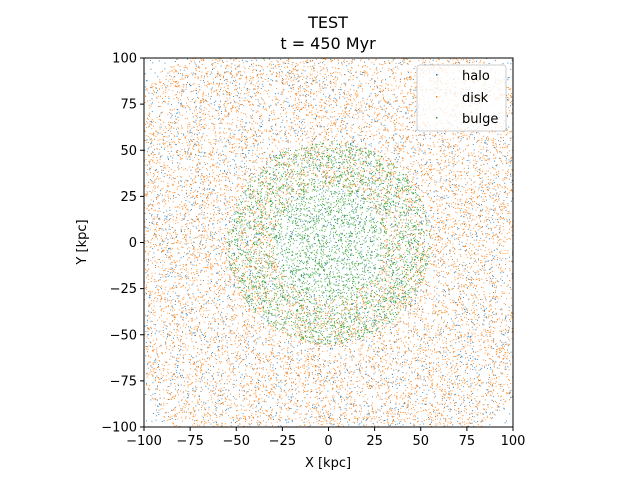 The width and height of the screenshot is (640, 480). Describe the element at coordinates (374, 441) in the screenshot. I see `x-tick-label: 25` at that location.